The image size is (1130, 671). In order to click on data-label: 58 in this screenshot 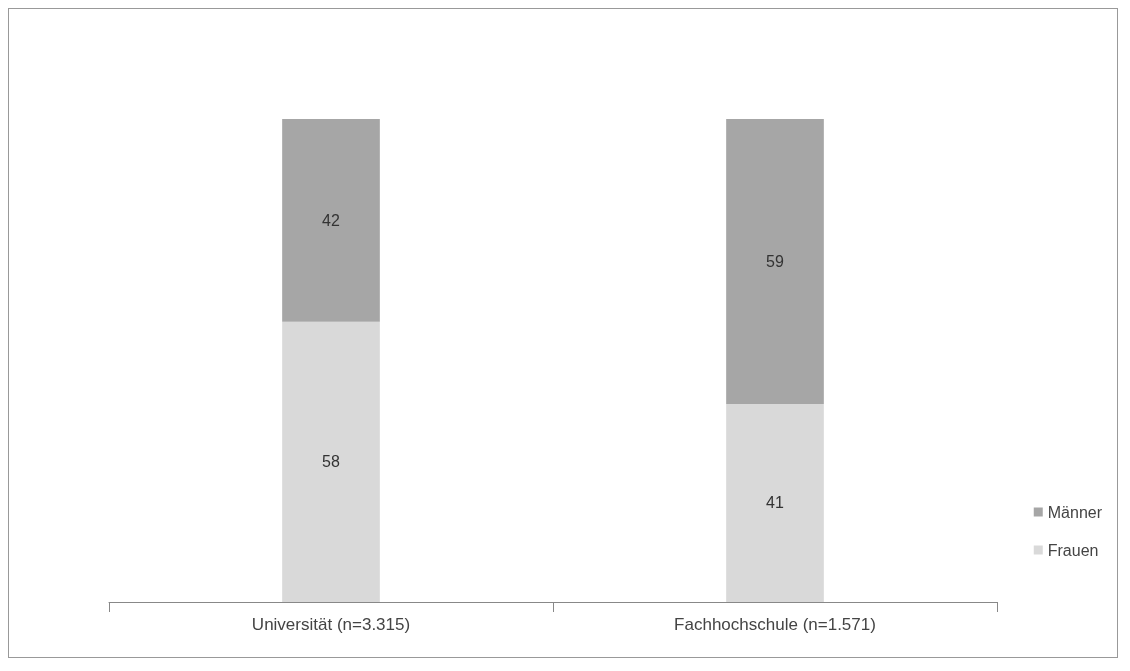, I will do `click(331, 462)`.